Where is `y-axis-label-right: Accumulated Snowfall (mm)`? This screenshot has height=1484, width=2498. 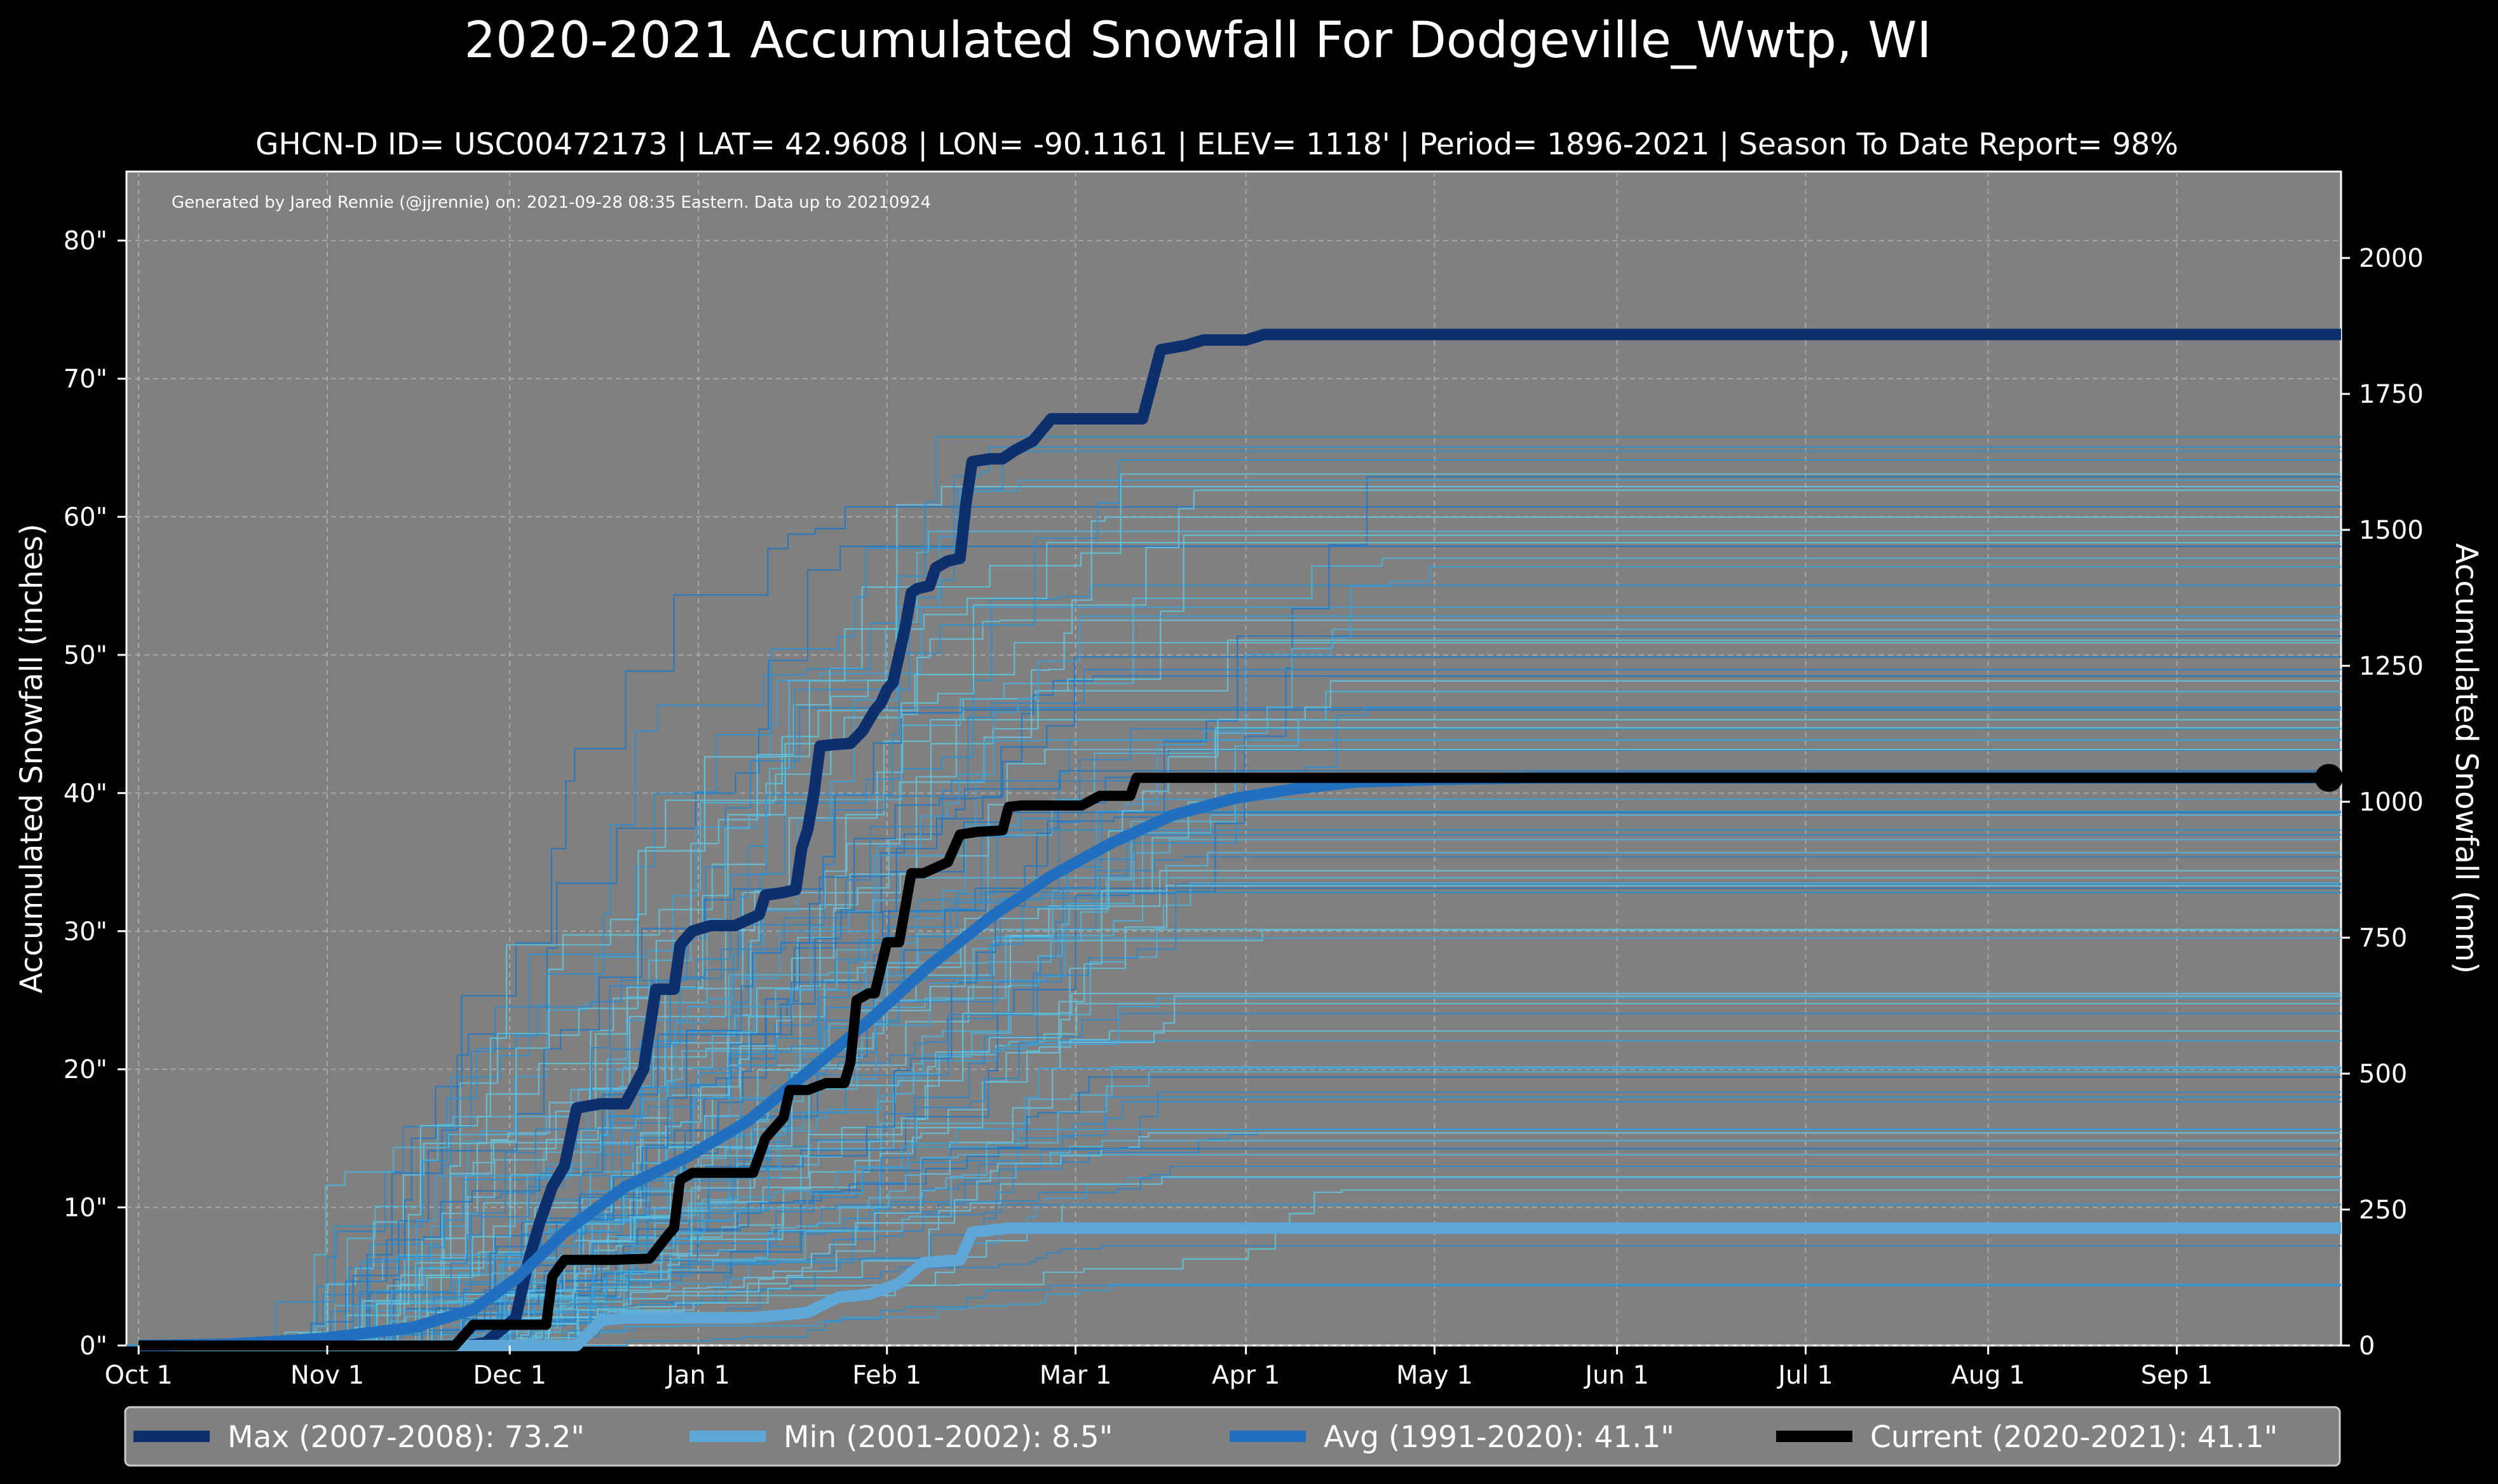 y-axis-label-right: Accumulated Snowfall (mm) is located at coordinates (2466, 759).